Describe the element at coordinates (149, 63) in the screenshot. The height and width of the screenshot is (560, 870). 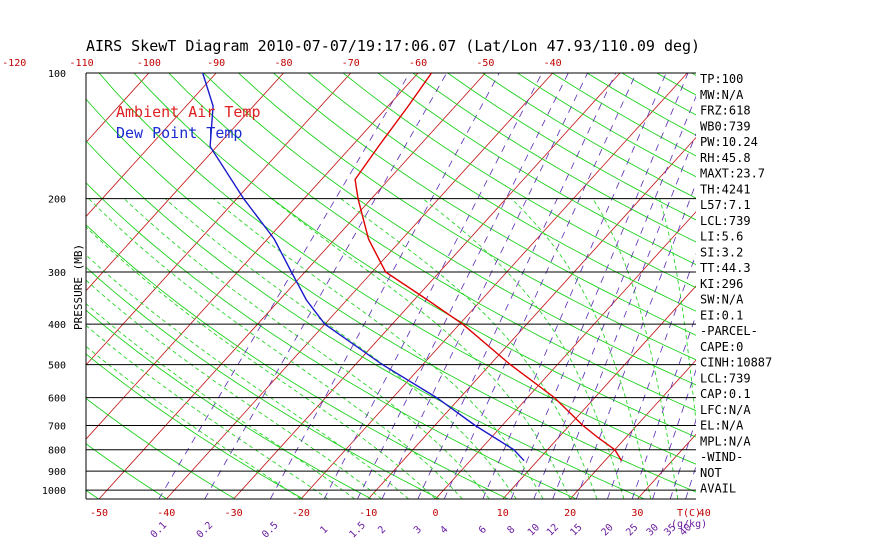
I see `top-temp-tick-label: -100` at that location.